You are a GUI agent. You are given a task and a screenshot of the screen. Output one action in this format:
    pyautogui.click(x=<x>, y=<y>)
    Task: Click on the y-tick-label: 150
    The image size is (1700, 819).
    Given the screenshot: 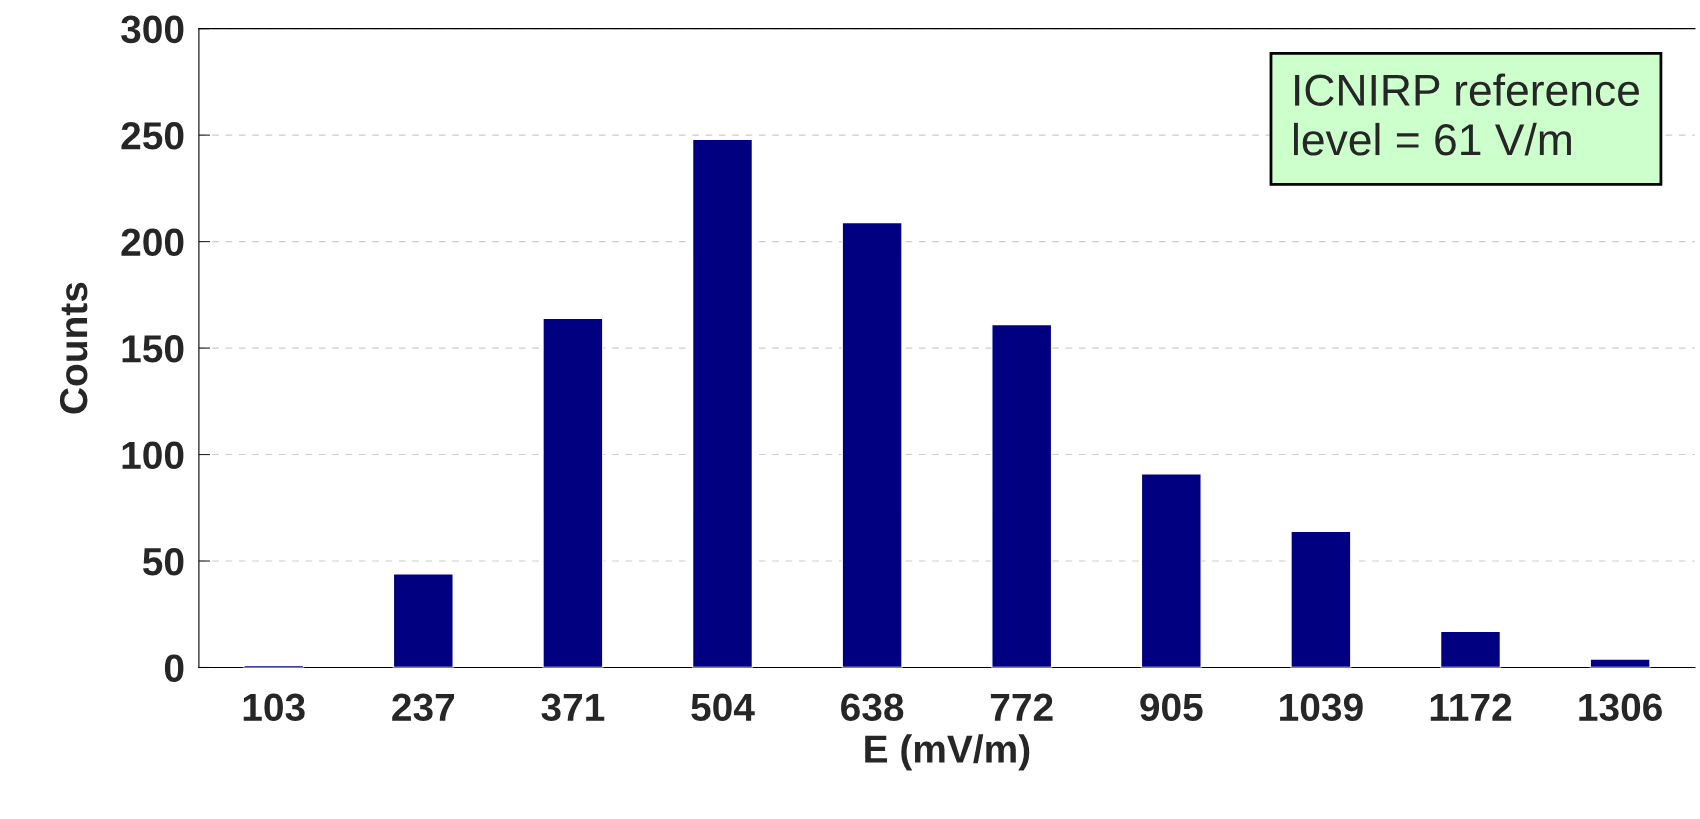 What is the action you would take?
    pyautogui.click(x=153, y=349)
    